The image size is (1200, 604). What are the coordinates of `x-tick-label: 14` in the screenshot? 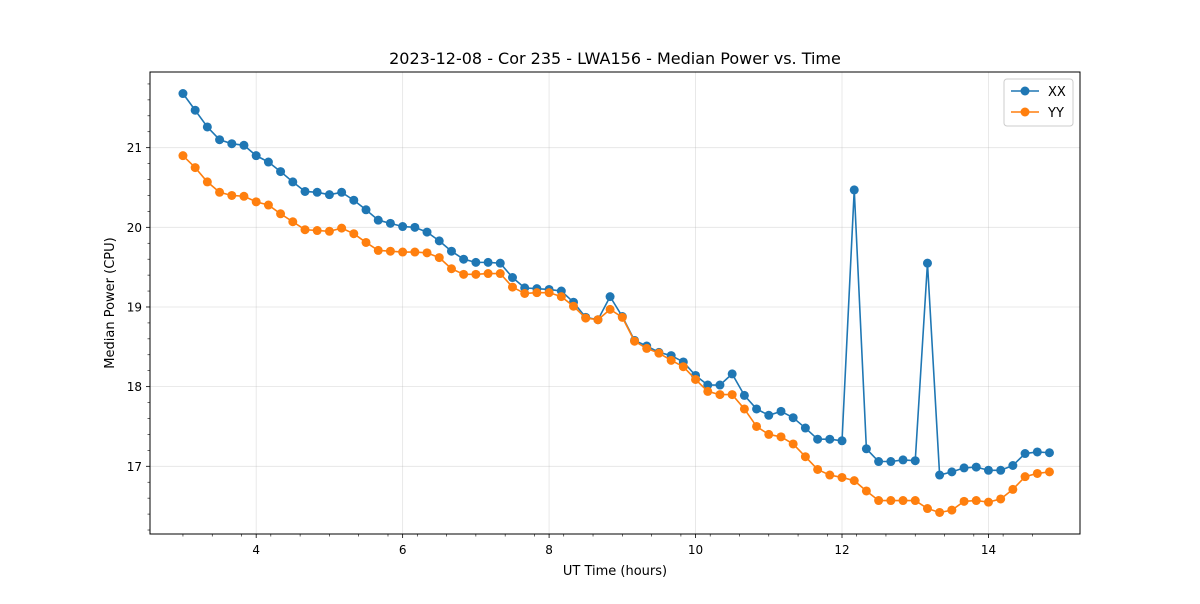 It's located at (988, 550).